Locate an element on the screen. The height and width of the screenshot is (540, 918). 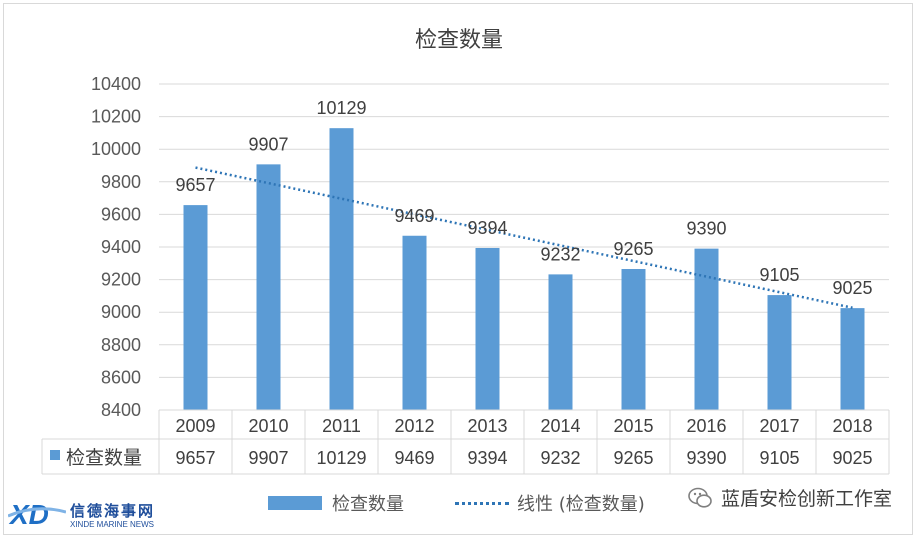
data-label-2010: 9907 is located at coordinates (268, 144).